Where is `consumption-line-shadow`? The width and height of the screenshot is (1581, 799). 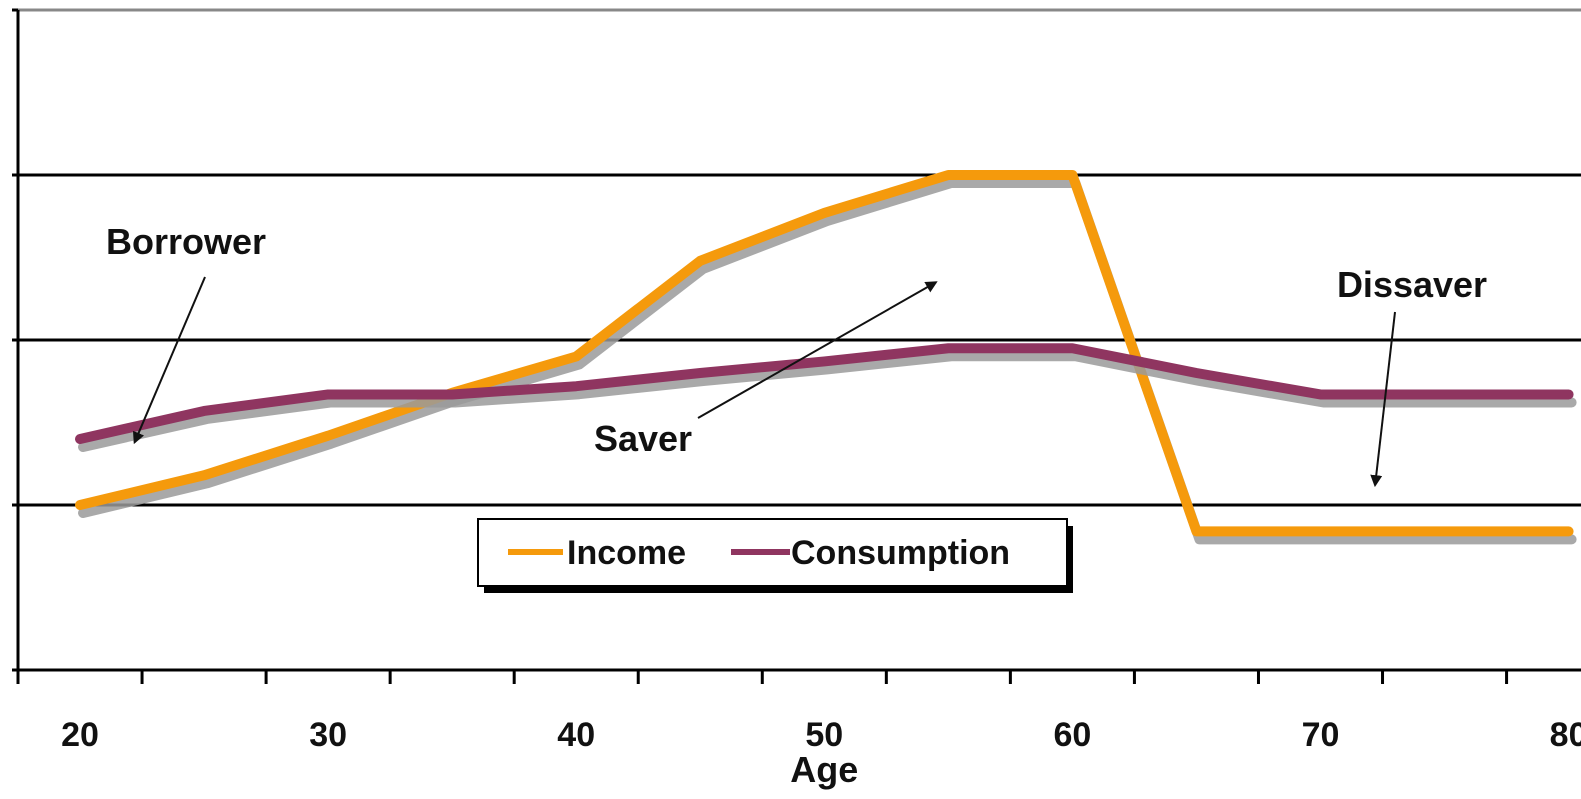 consumption-line-shadow is located at coordinates (827, 401).